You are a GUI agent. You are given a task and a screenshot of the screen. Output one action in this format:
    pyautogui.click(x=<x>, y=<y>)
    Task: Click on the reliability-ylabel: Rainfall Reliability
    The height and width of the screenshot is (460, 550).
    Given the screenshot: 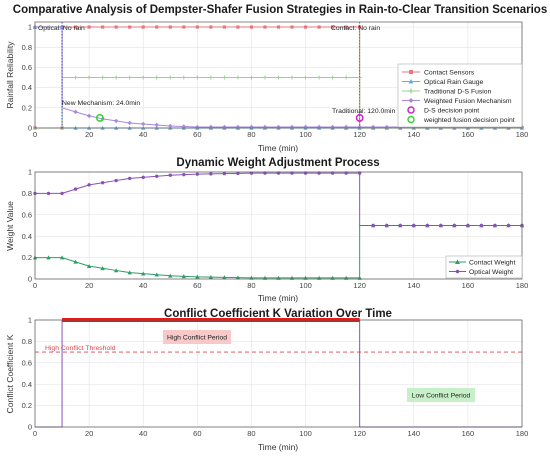 What is the action you would take?
    pyautogui.click(x=10, y=75)
    